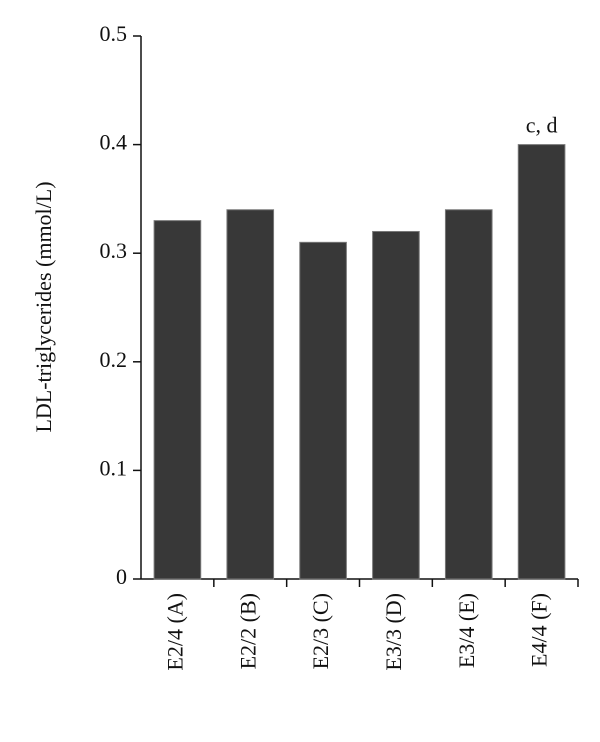  What do you see at coordinates (393, 632) in the screenshot?
I see `x-tick-label: E3/3 (D)` at bounding box center [393, 632].